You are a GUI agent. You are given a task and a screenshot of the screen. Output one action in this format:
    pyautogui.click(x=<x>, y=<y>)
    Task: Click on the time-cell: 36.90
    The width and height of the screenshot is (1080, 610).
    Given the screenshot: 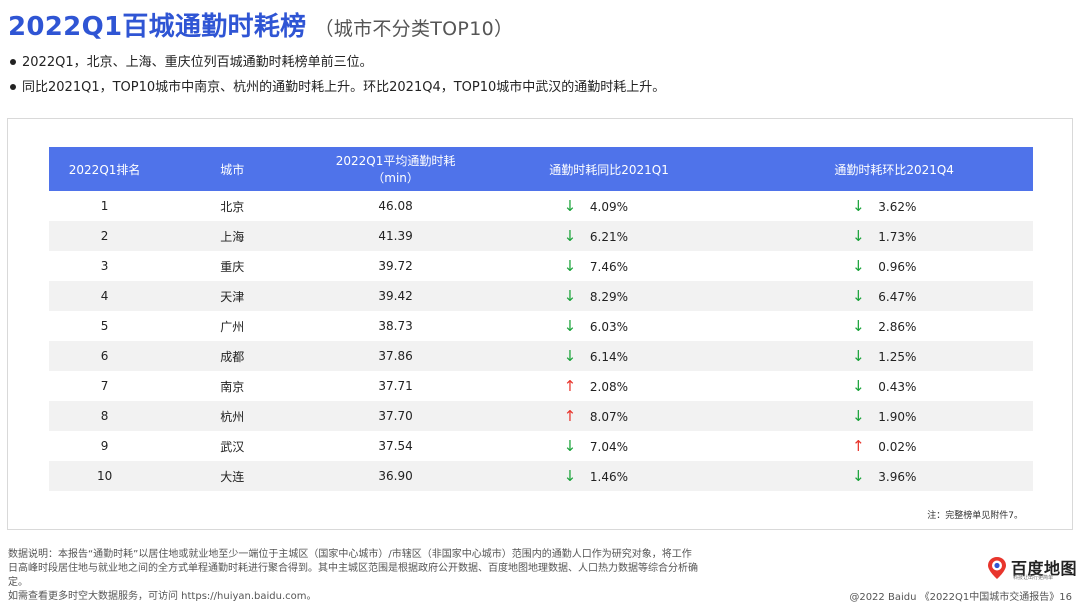 What is the action you would take?
    pyautogui.click(x=395, y=476)
    